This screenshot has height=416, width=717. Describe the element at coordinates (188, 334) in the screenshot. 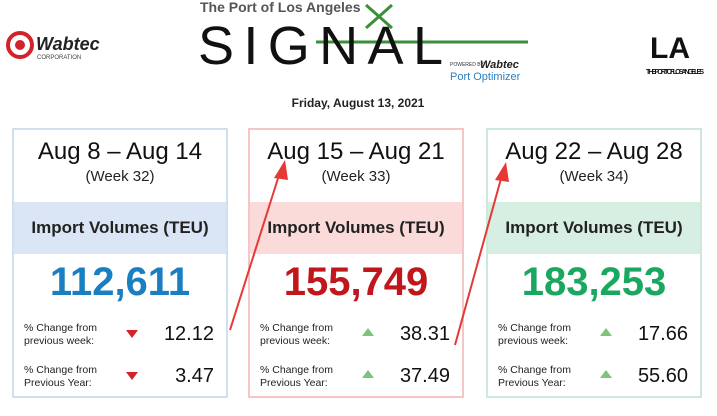

I see `change-value: 12.12` at that location.